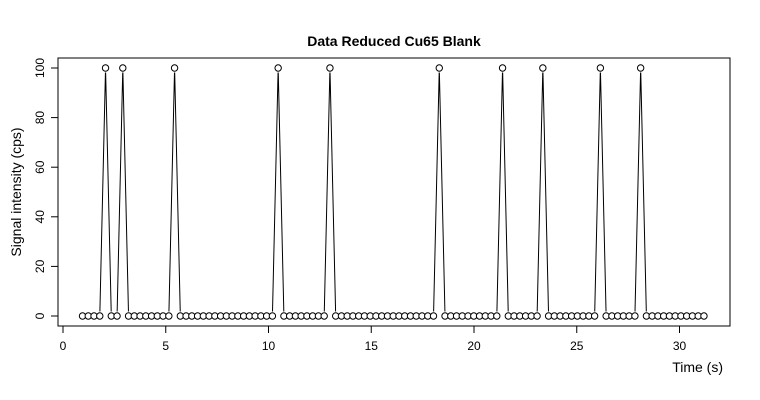 This screenshot has width=760, height=400. What do you see at coordinates (697, 367) in the screenshot?
I see `x-axis-label: Time (s)` at bounding box center [697, 367].